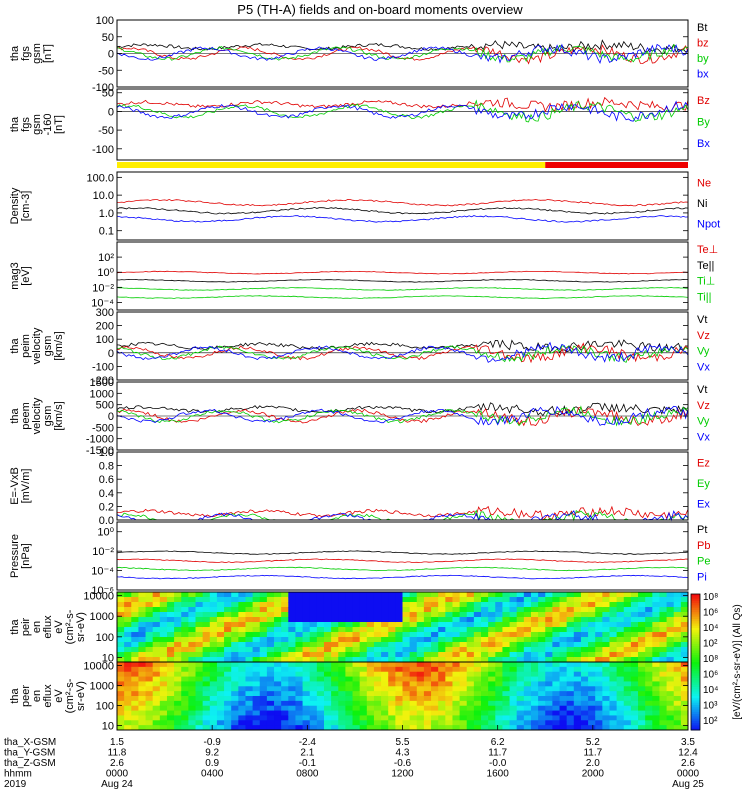 This screenshot has width=750, height=800. What do you see at coordinates (702, 530) in the screenshot?
I see `legend-Pt: Pt` at bounding box center [702, 530].